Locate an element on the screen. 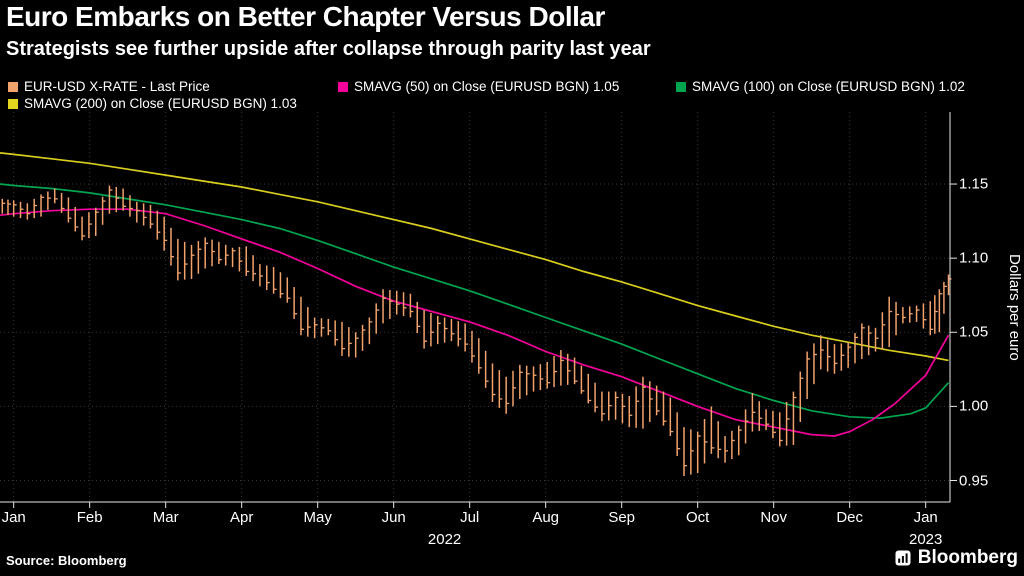 The image size is (1024, 576). price-swatch-icon is located at coordinates (13, 86).